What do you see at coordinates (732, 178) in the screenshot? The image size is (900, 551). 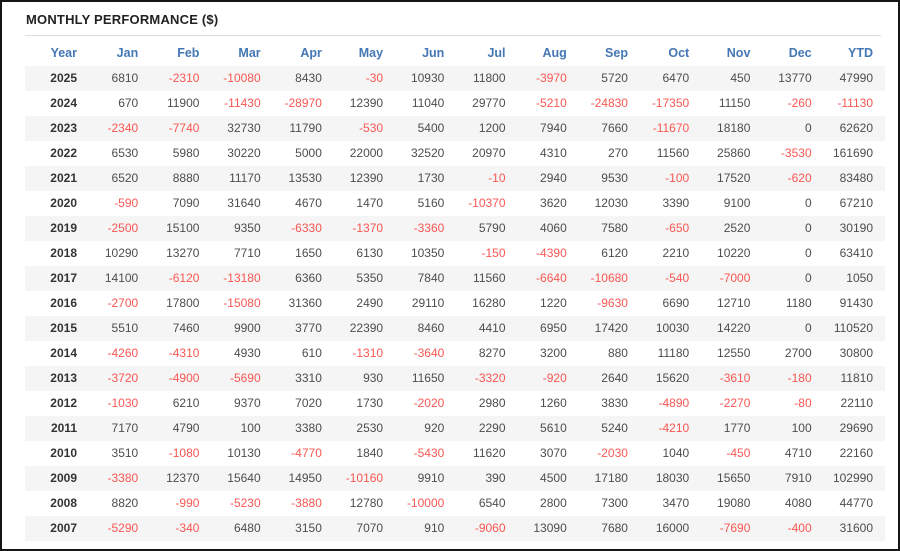 I see `value-cell: 17520` at bounding box center [732, 178].